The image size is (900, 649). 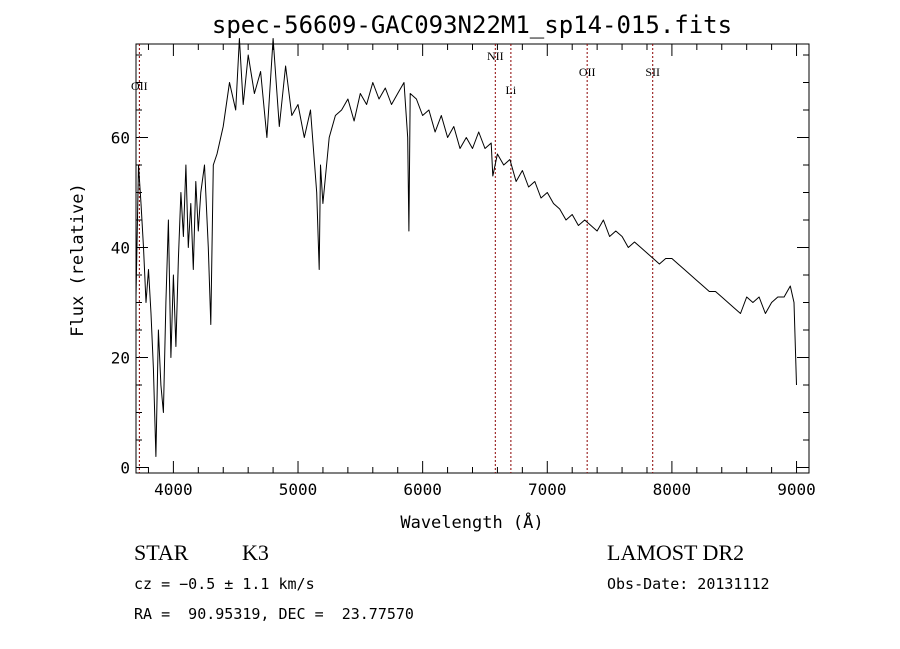 What do you see at coordinates (511, 90) in the screenshot?
I see `spectral-line-label: Li` at bounding box center [511, 90].